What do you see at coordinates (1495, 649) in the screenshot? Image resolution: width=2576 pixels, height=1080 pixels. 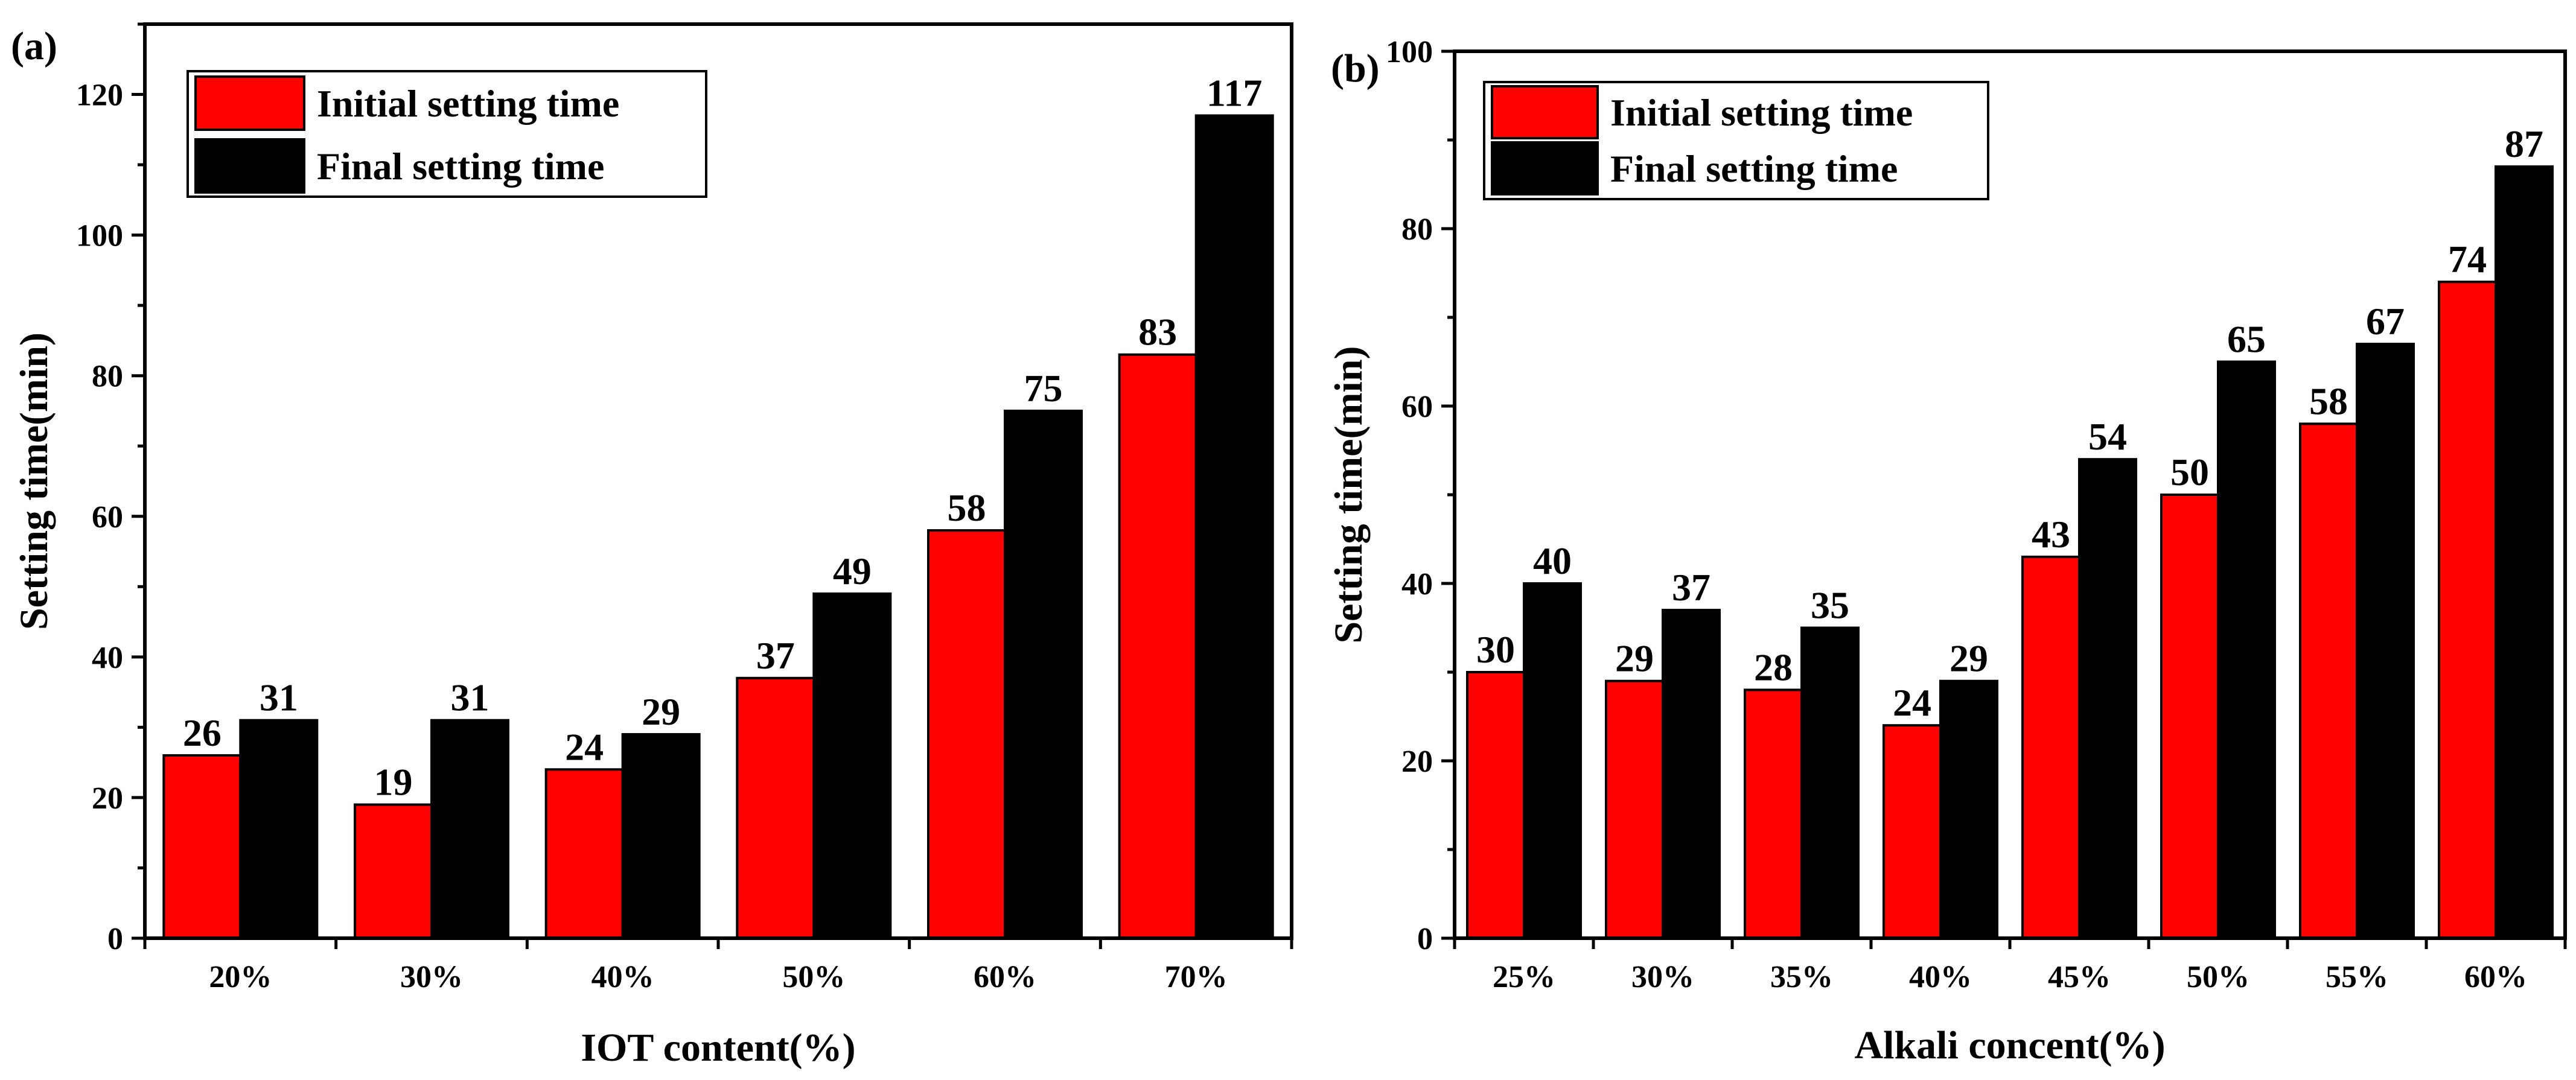 I see `data-label: 30` at bounding box center [1495, 649].